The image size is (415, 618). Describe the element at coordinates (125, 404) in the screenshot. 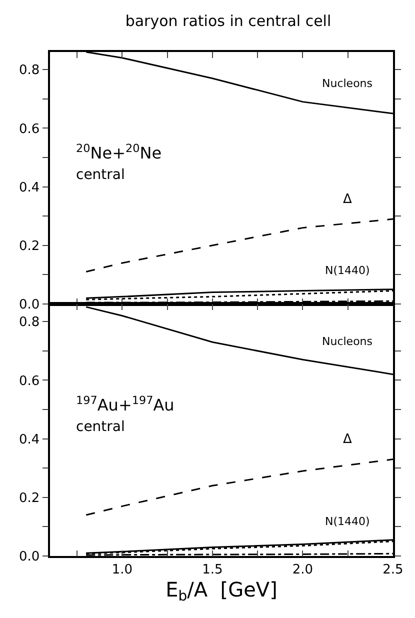

I see `annotation: $^{197}$Au+$^{197}$Au` at that location.